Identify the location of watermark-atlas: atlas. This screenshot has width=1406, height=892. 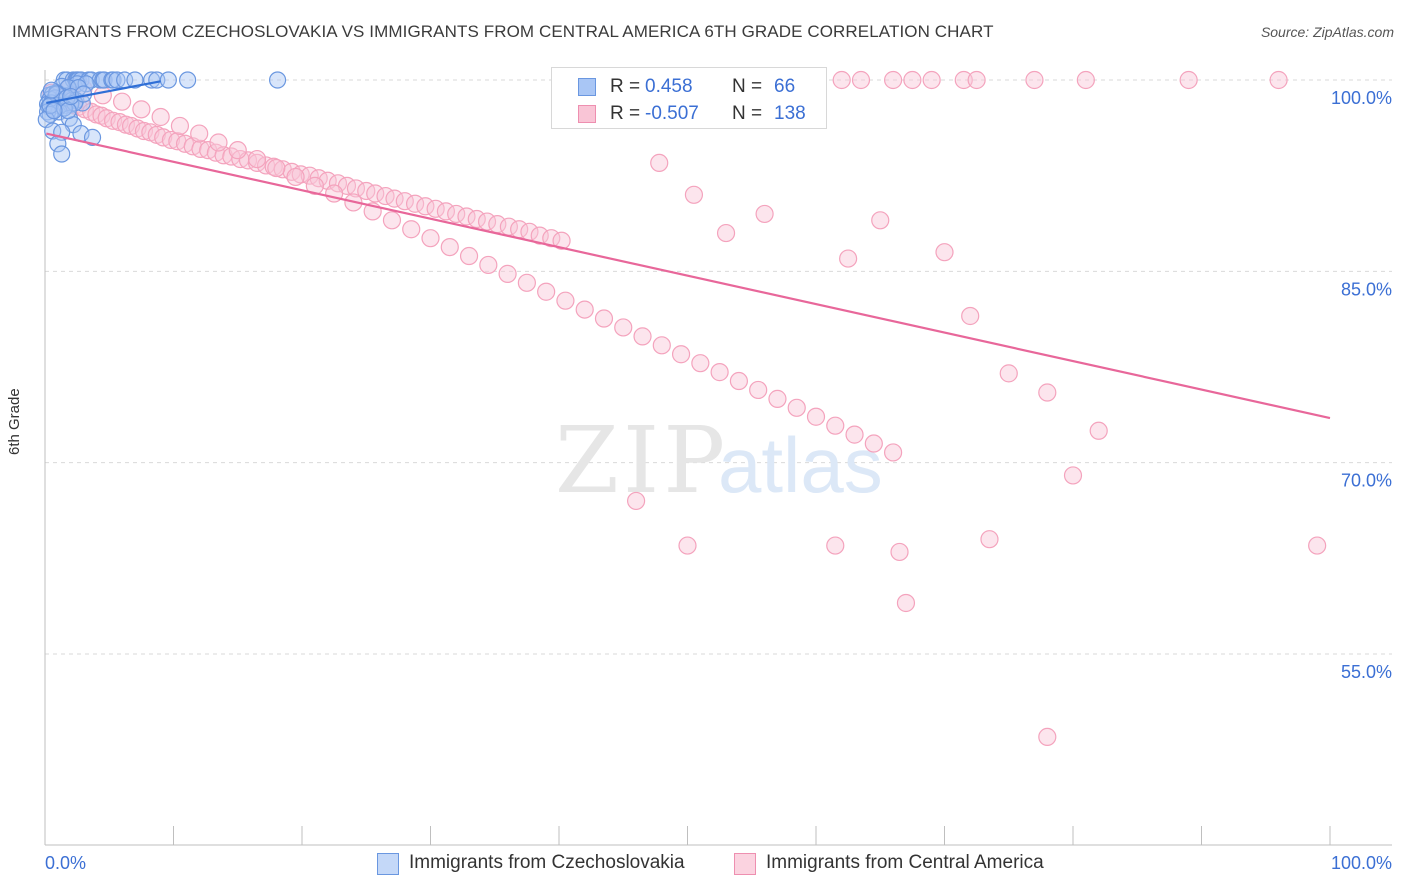
(800, 465).